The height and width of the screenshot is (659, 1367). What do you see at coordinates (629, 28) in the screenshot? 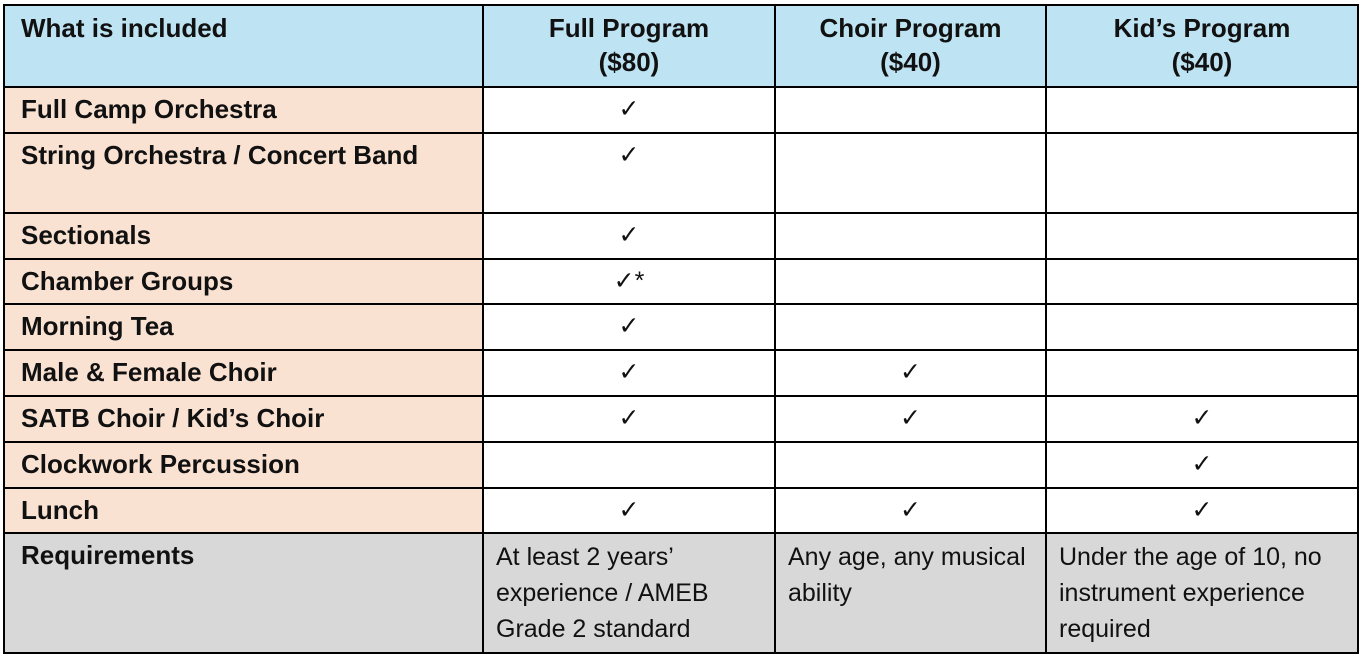
I see `column-header-label: Full Program` at bounding box center [629, 28].